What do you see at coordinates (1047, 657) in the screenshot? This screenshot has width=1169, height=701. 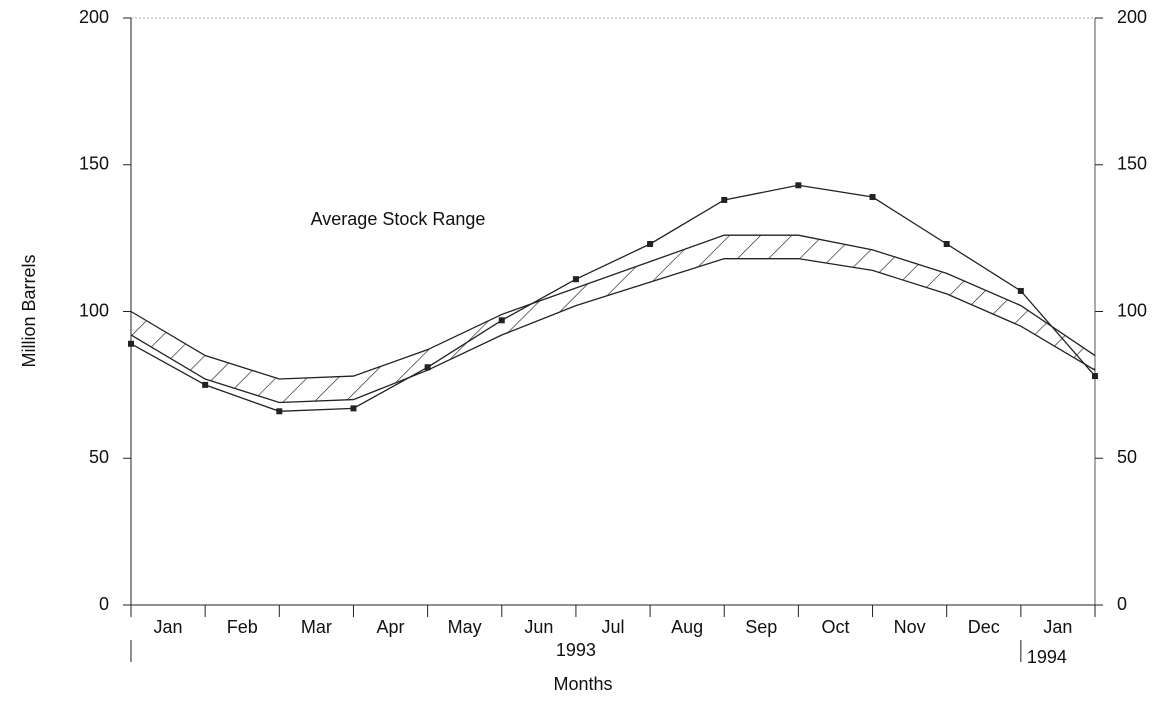 I see `year-label: 1994` at bounding box center [1047, 657].